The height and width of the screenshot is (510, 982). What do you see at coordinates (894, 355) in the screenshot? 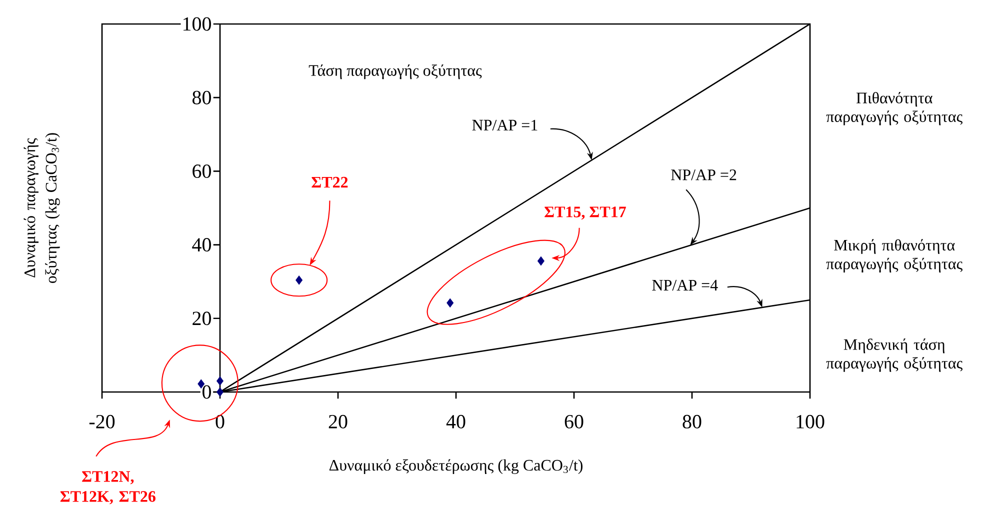
I see `text: Μηδενική τάση παραγωγής οξύτητας` at bounding box center [894, 355].